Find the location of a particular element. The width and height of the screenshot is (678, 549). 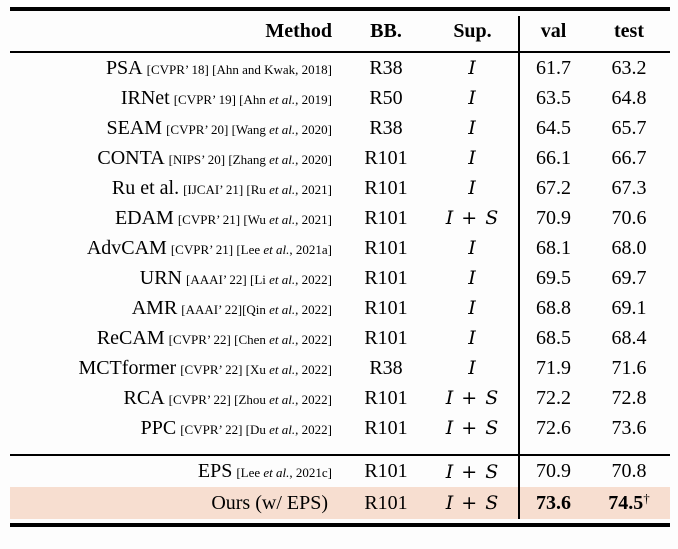

header-backbone: BB. is located at coordinates (386, 30).